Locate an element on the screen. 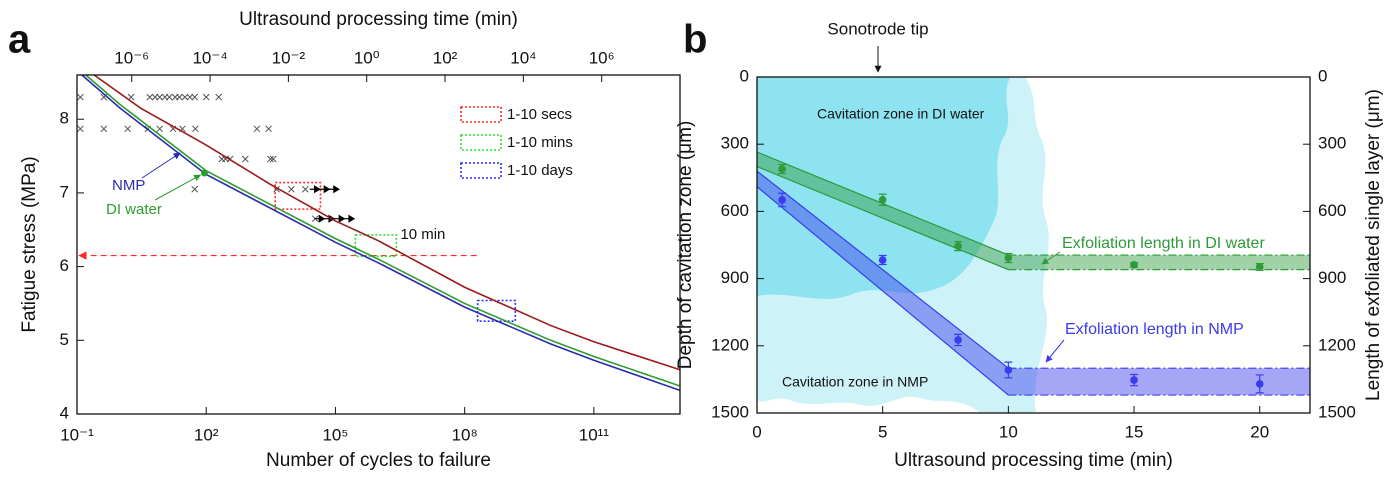 The height and width of the screenshot is (478, 1386). x-axis-title: Ultrasound processing time (min) is located at coordinates (1033, 460).